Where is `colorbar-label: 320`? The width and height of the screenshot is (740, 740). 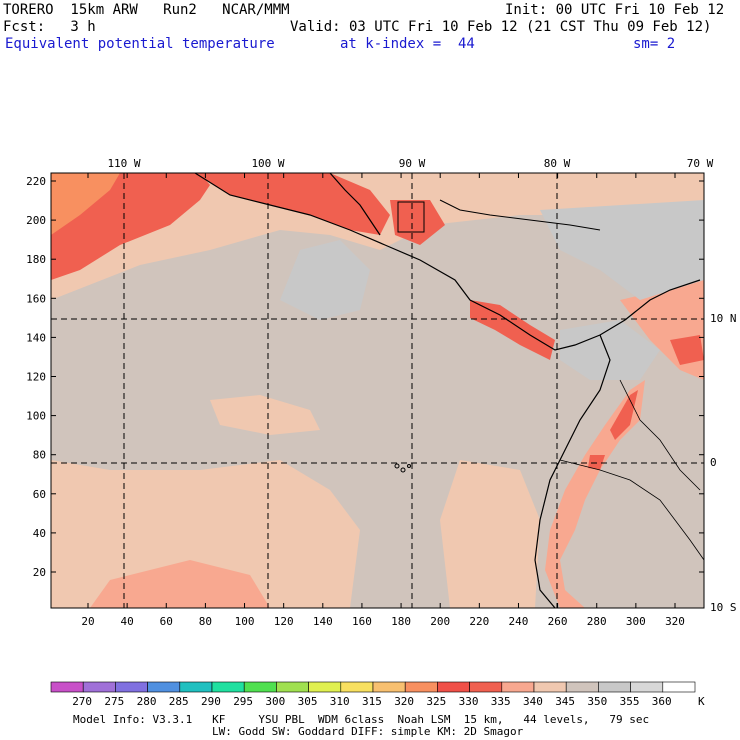
colorbar-label: 320 is located at coordinates (404, 701).